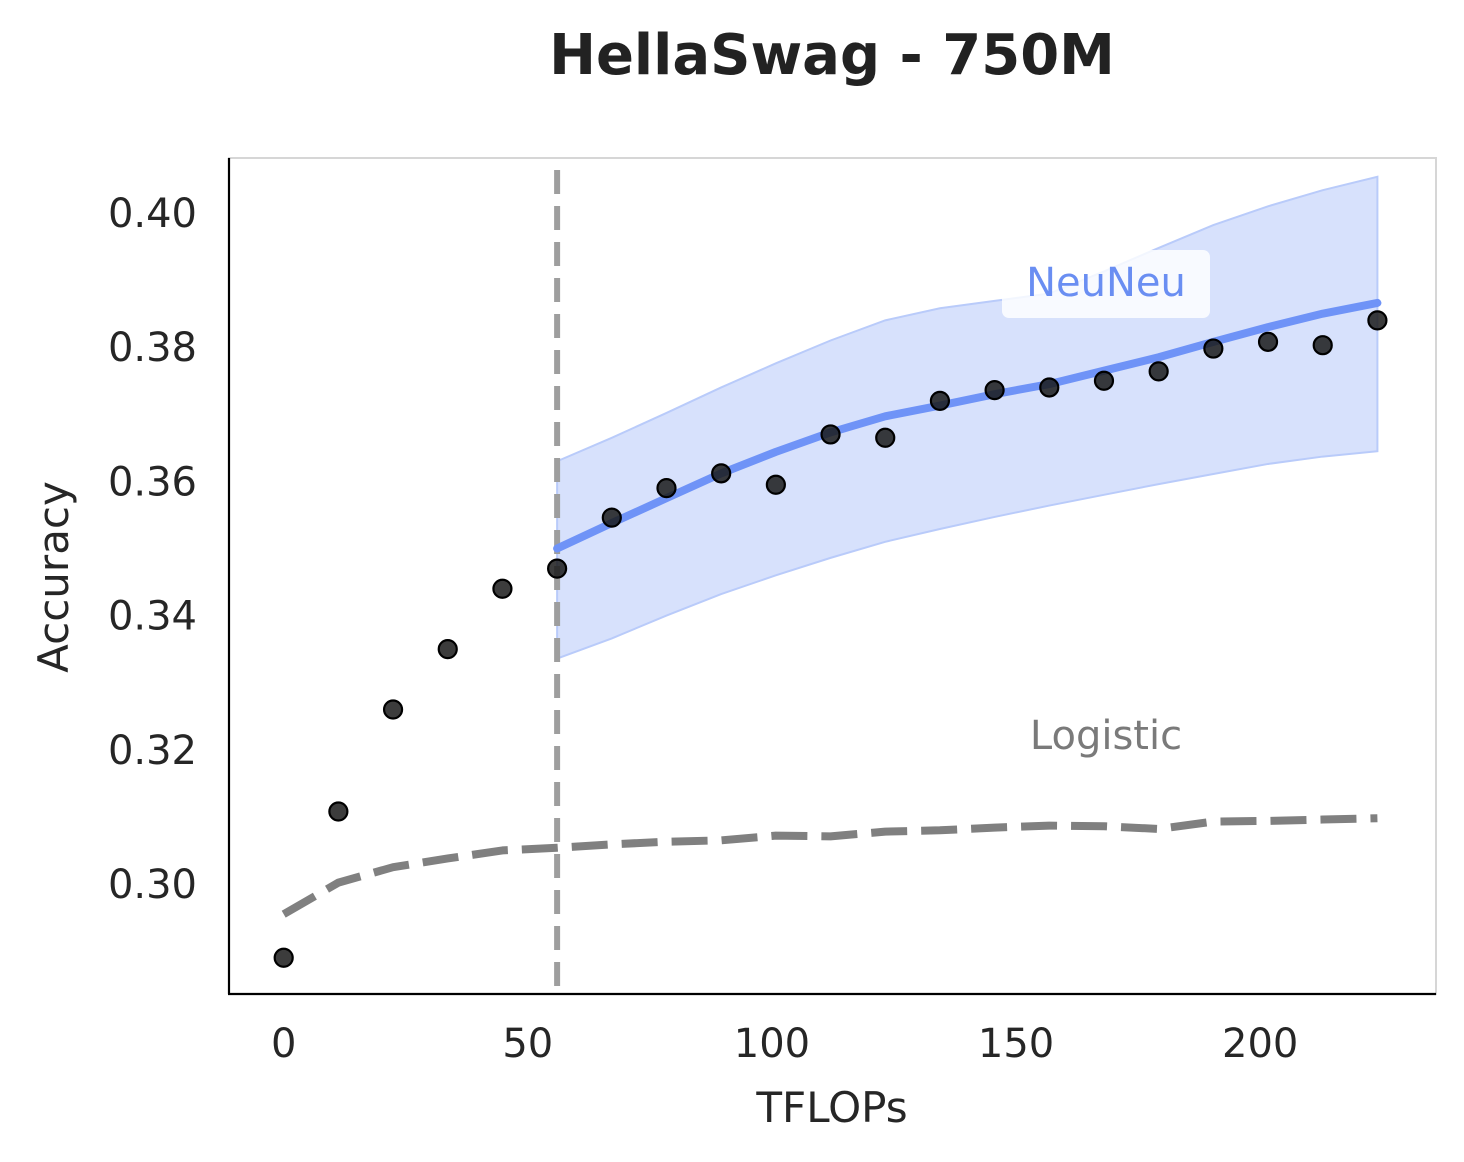 This screenshot has height=1162, width=1464. I want to click on x-tick-label: 100, so click(772, 1044).